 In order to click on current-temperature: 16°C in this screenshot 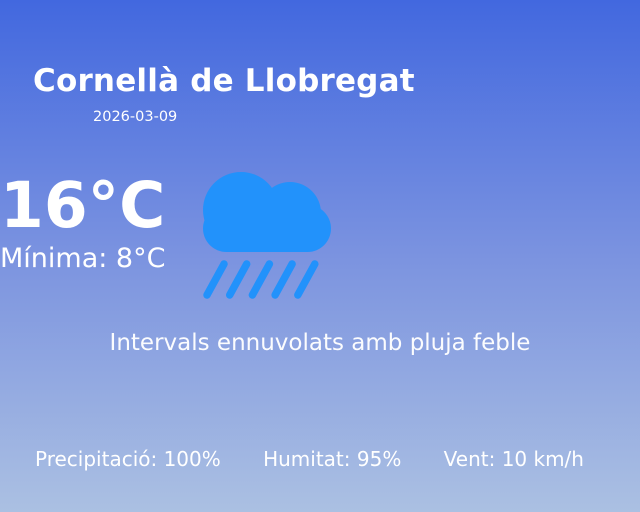, I will do `click(83, 205)`.